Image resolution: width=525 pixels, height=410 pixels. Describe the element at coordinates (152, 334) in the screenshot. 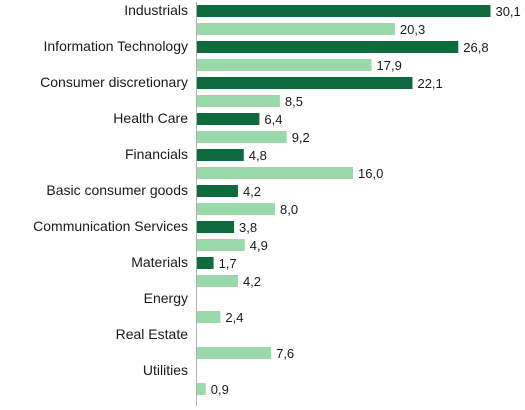

I see `category-label-real-estate: Real Estate` at that location.